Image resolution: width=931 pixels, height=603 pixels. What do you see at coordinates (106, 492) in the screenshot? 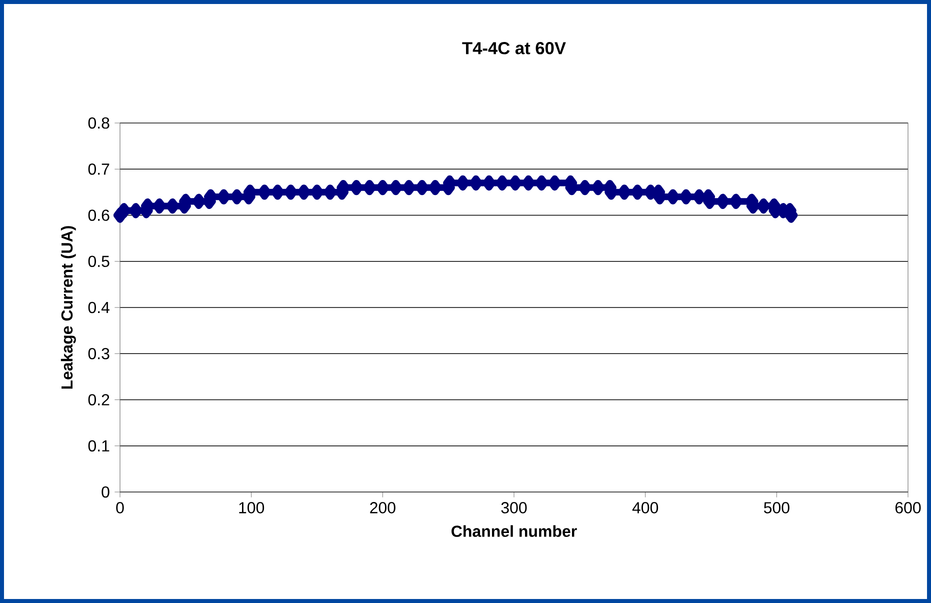
I see `y-tick-label: 0` at bounding box center [106, 492].